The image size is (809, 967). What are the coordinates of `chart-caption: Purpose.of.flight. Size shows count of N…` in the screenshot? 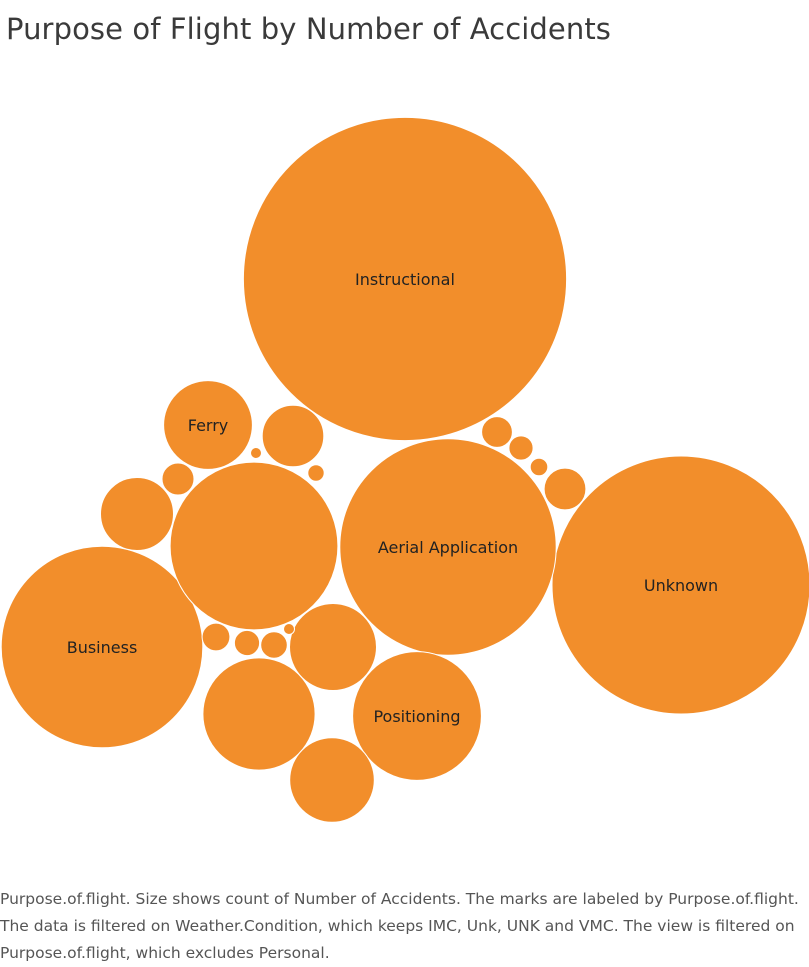 It's located at (399, 926).